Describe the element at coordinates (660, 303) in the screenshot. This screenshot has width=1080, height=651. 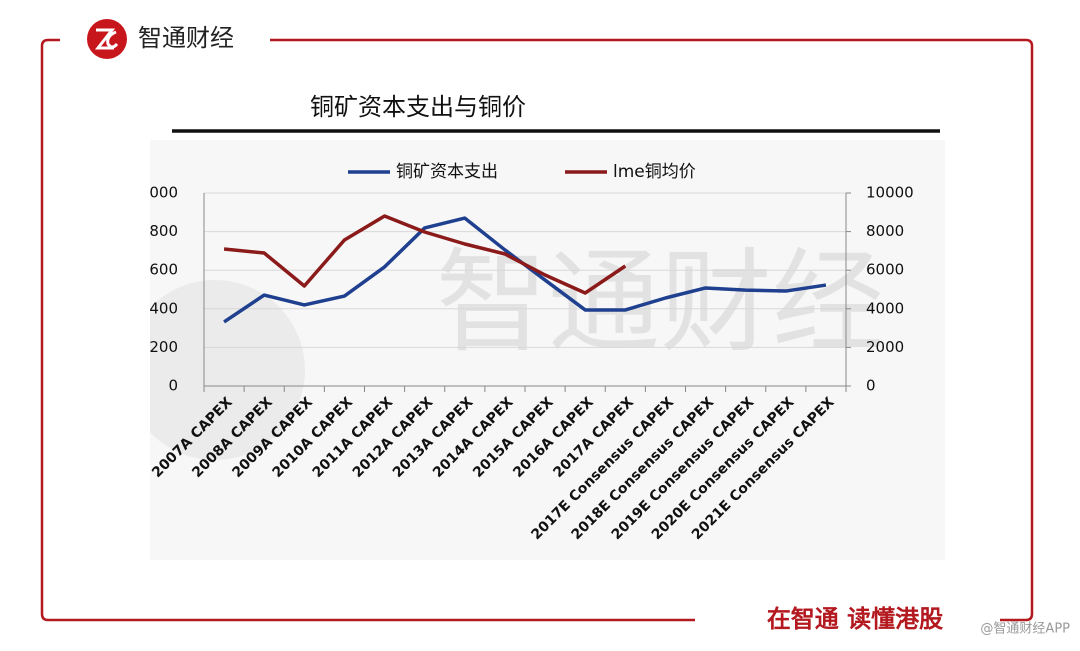
I see `watermark: 智通财经` at that location.